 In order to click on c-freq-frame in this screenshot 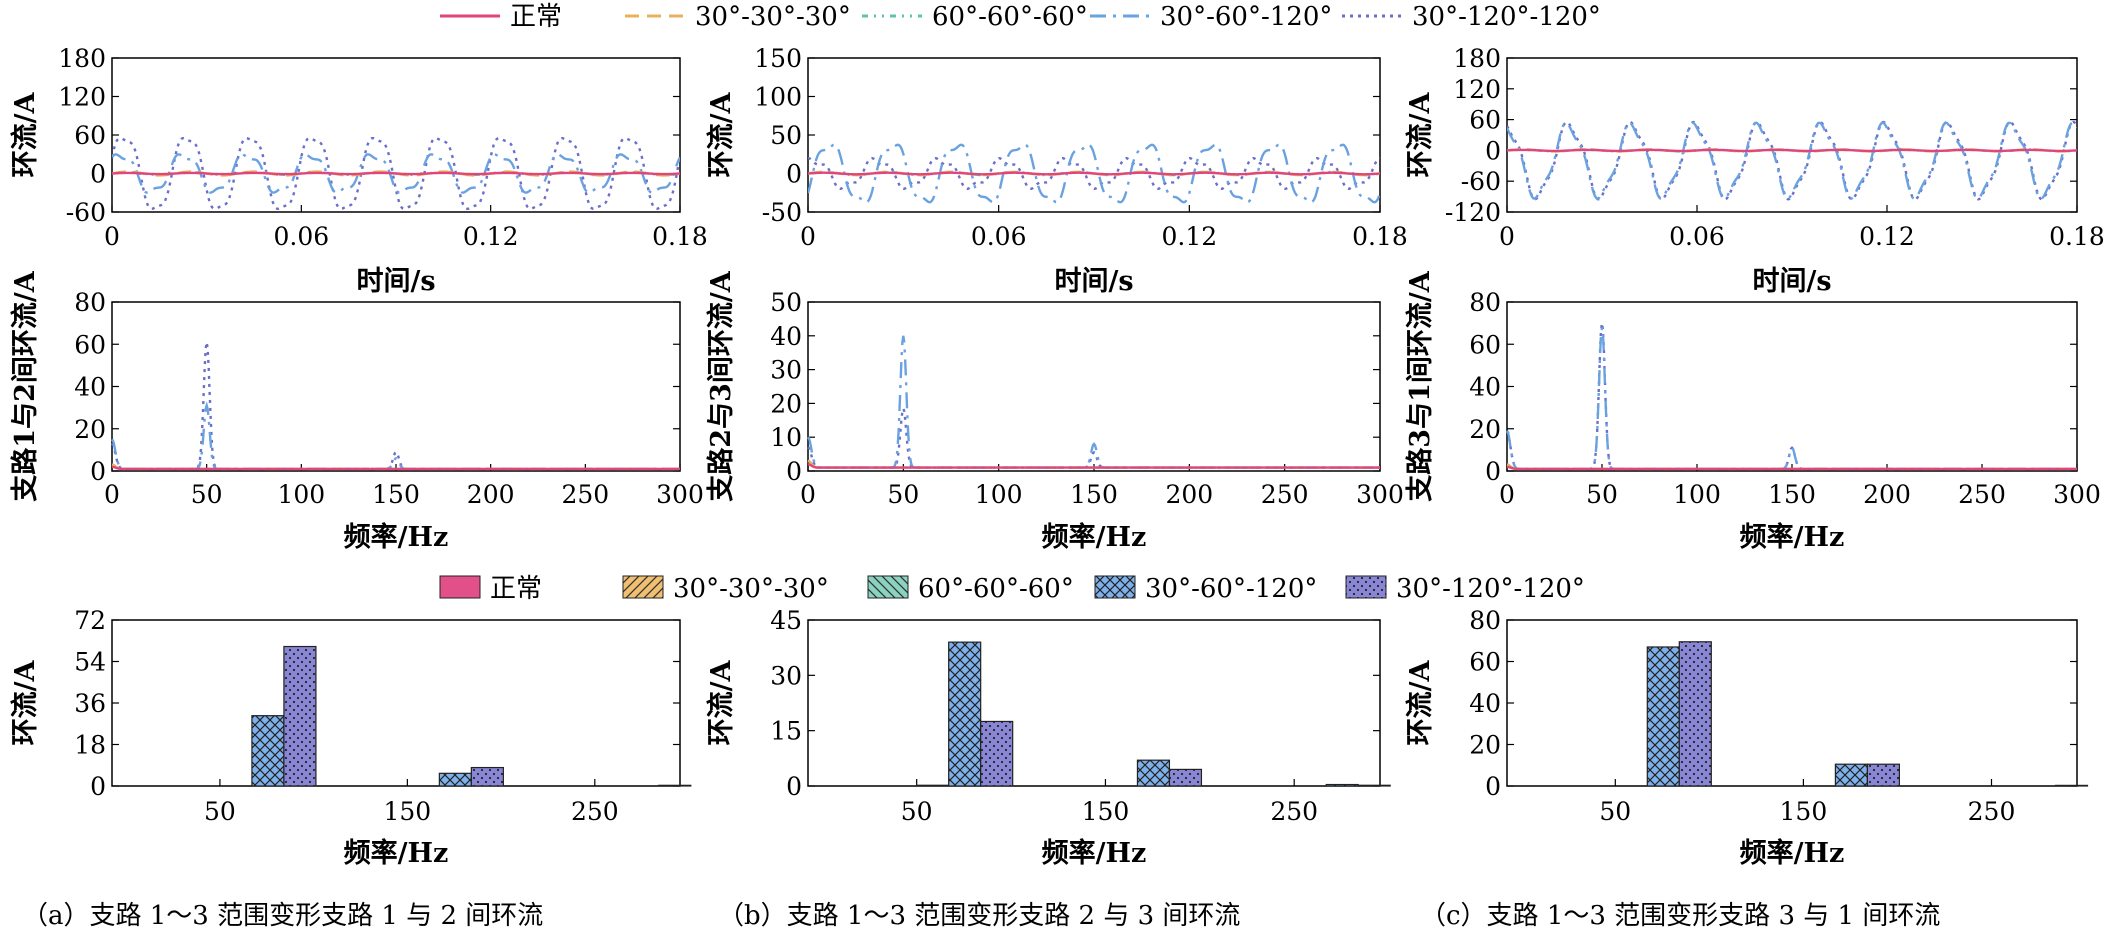, I will do `click(1792, 386)`.